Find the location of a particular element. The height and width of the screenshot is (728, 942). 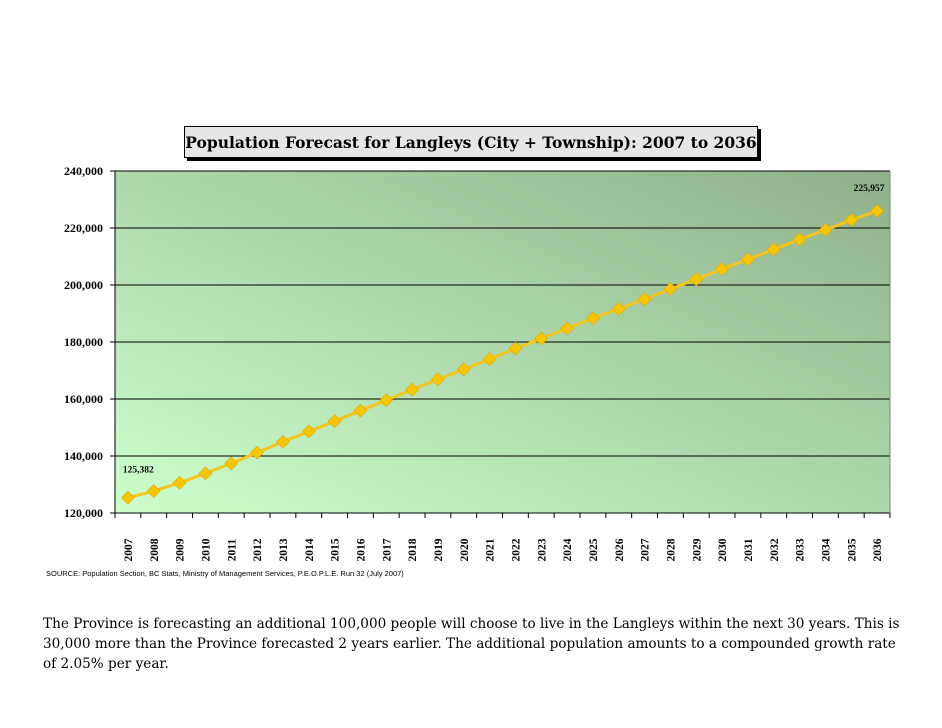

x-tick-label: 2011 is located at coordinates (232, 550).